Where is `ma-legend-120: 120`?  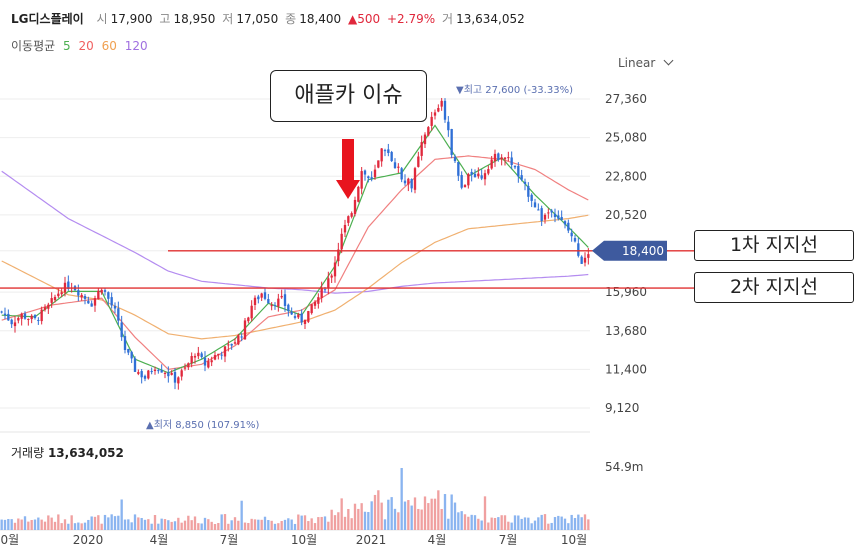
ma-legend-120: 120 is located at coordinates (136, 46).